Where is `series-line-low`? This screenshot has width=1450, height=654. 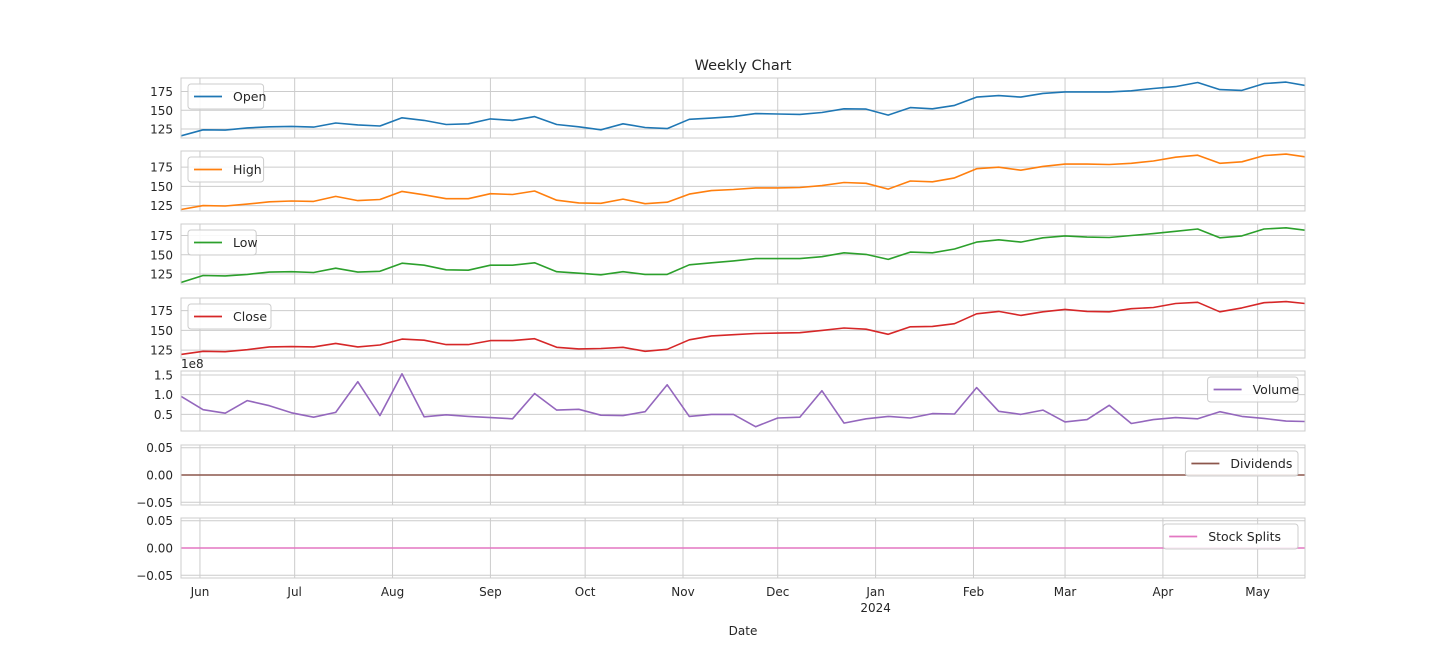
series-line-low is located at coordinates (743, 255).